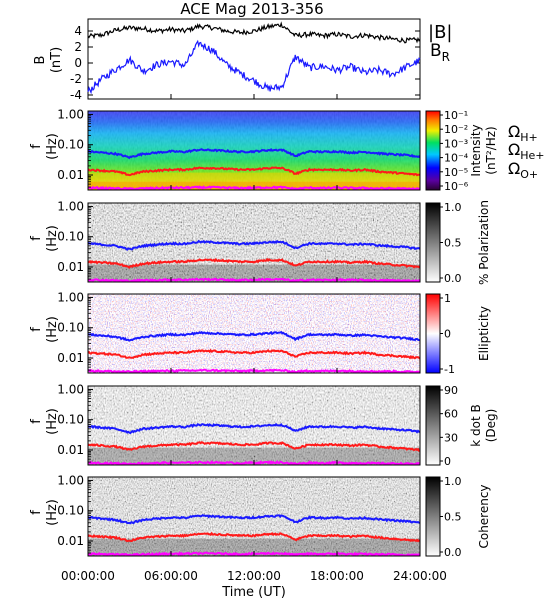  Describe the element at coordinates (491, 150) in the screenshot. I see `colorbar-unit: (nT²/Hz)` at that location.